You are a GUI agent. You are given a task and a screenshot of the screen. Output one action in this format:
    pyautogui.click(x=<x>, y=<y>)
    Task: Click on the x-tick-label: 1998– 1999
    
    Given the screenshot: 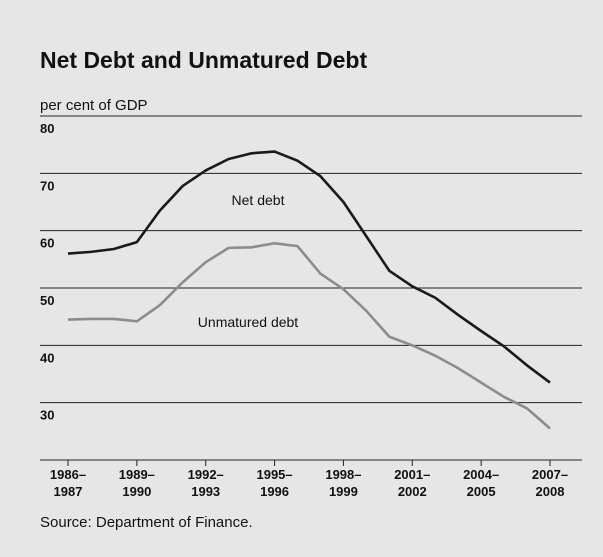 What is the action you would take?
    pyautogui.click(x=343, y=483)
    